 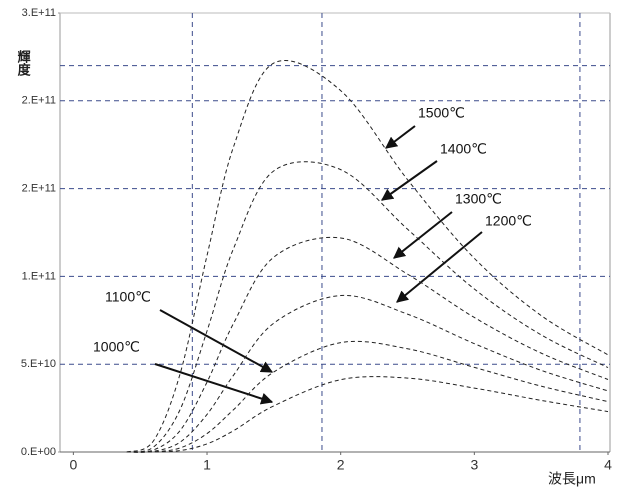 I want to click on x-tick-label: 2, so click(x=341, y=465).